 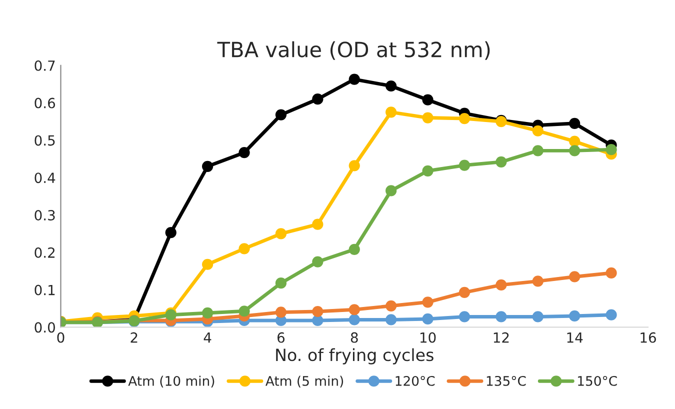 What do you see at coordinates (575, 337) in the screenshot?
I see `x-tick-label: 14` at bounding box center [575, 337].